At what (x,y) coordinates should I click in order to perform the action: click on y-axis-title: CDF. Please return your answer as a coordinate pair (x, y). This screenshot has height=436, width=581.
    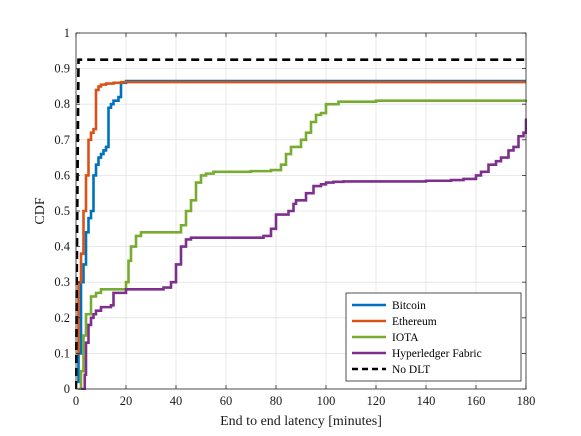
    Looking at the image, I should click on (40, 210).